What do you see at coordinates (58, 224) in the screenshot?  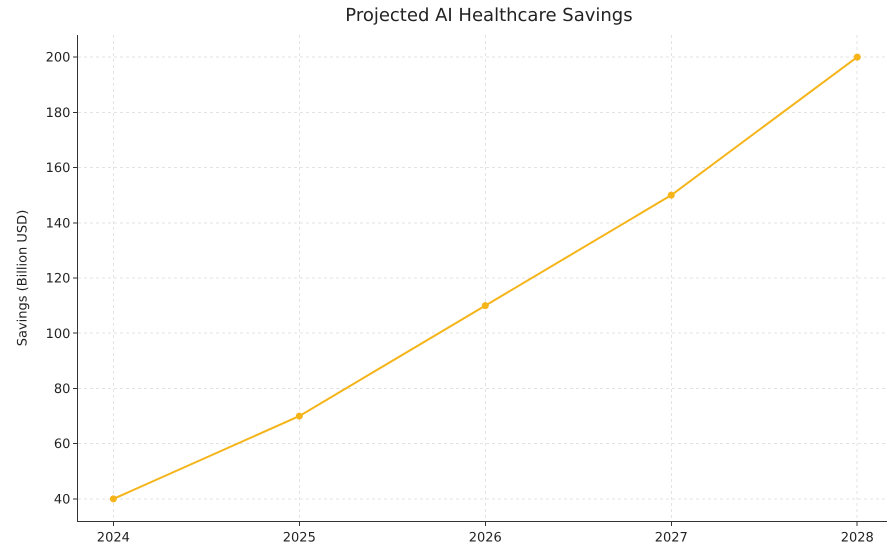 I see `y-tick-label: 140` at bounding box center [58, 224].